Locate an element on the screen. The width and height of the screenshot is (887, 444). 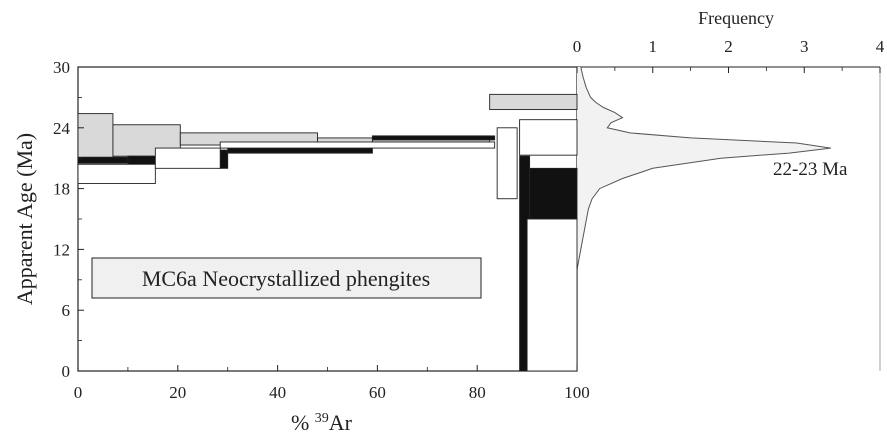
y-axis-label: Apparent Age (Ma) is located at coordinates (24, 219).